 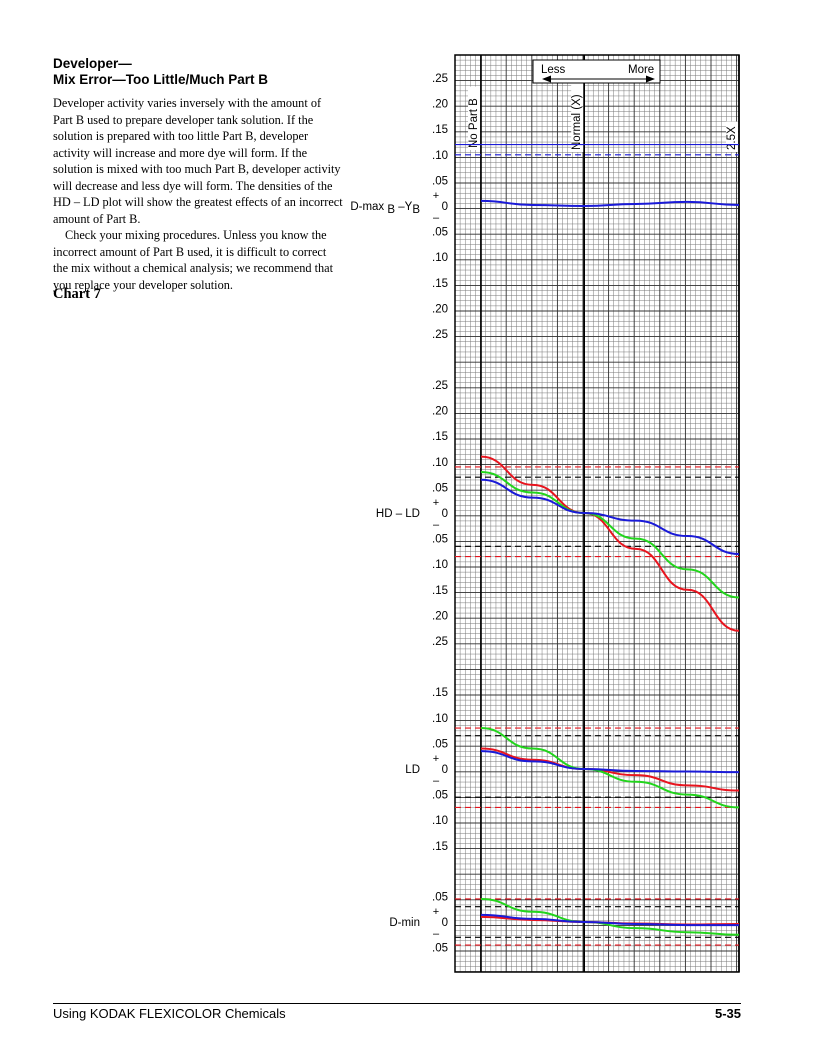 I want to click on heading-line-2: Mix Error—Too Little/Much Part B, so click(x=161, y=79).